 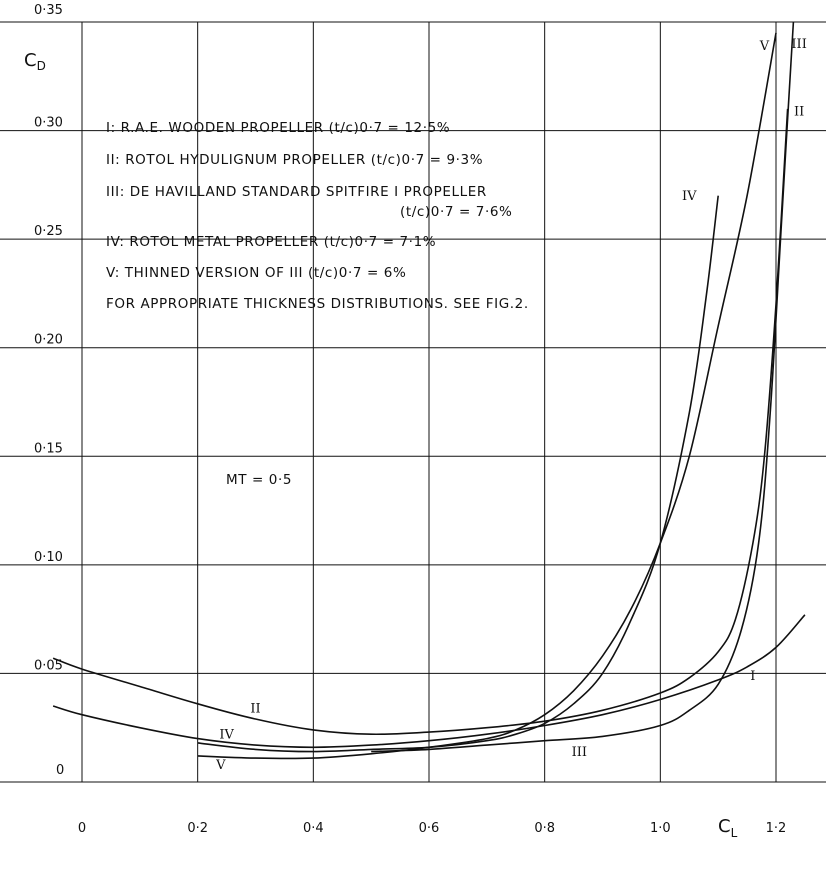 I want to click on y-axis-title: CD, so click(x=35, y=61).